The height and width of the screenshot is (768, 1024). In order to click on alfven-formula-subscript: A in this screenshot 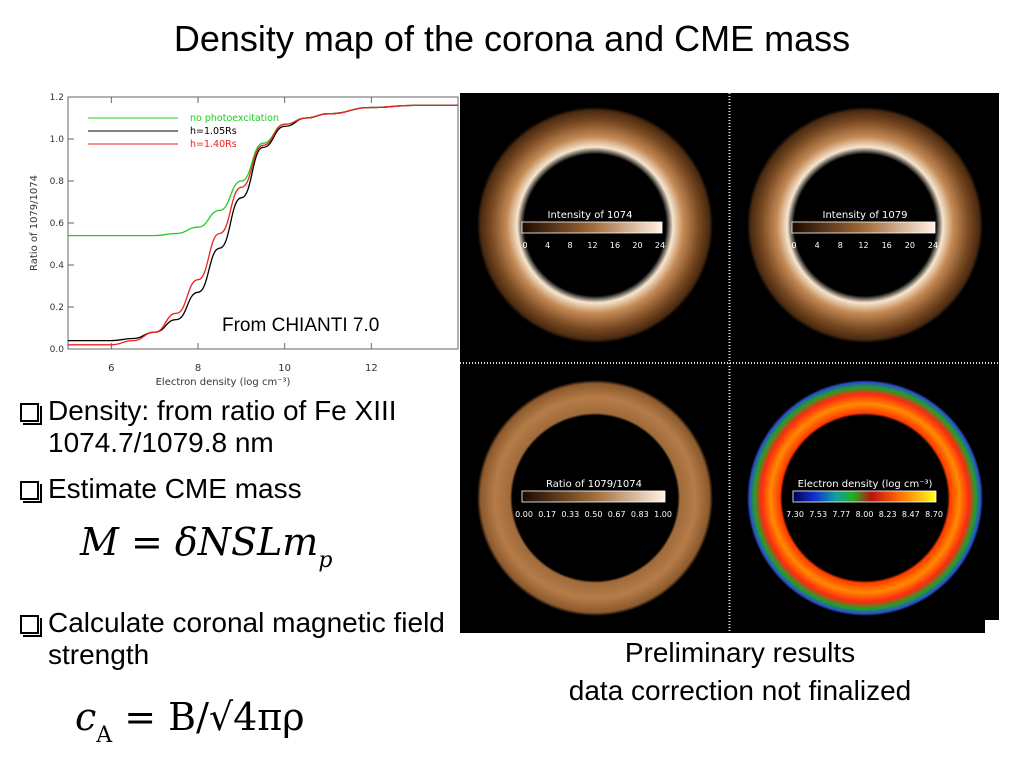, I will do `click(104, 735)`.